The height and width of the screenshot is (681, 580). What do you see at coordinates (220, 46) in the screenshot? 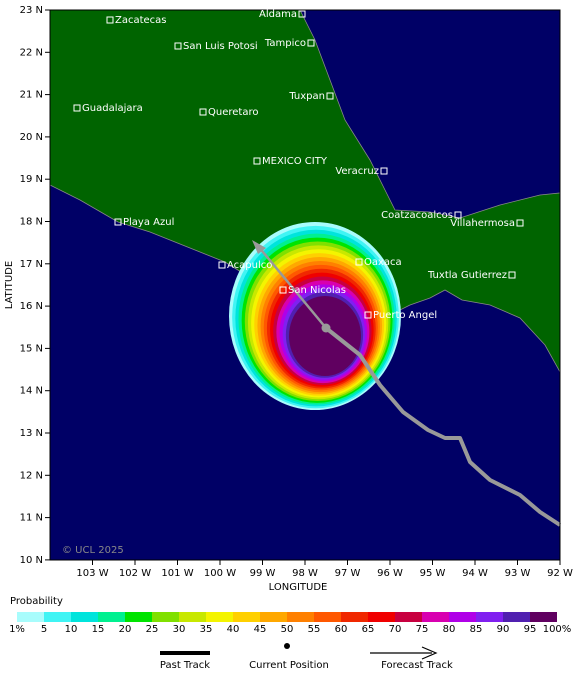
I see `city-label: San Luis Potosi` at bounding box center [220, 46].